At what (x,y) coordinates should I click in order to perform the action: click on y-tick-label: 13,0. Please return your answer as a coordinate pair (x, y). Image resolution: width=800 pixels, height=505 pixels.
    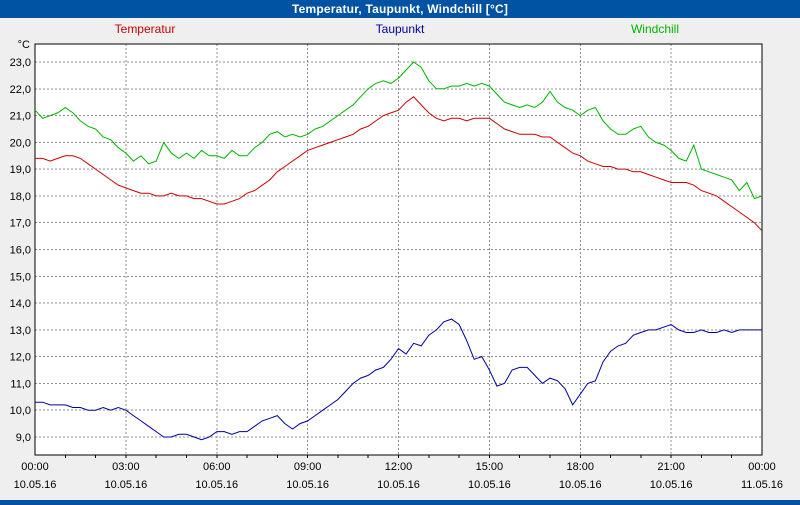
    Looking at the image, I should click on (20, 331).